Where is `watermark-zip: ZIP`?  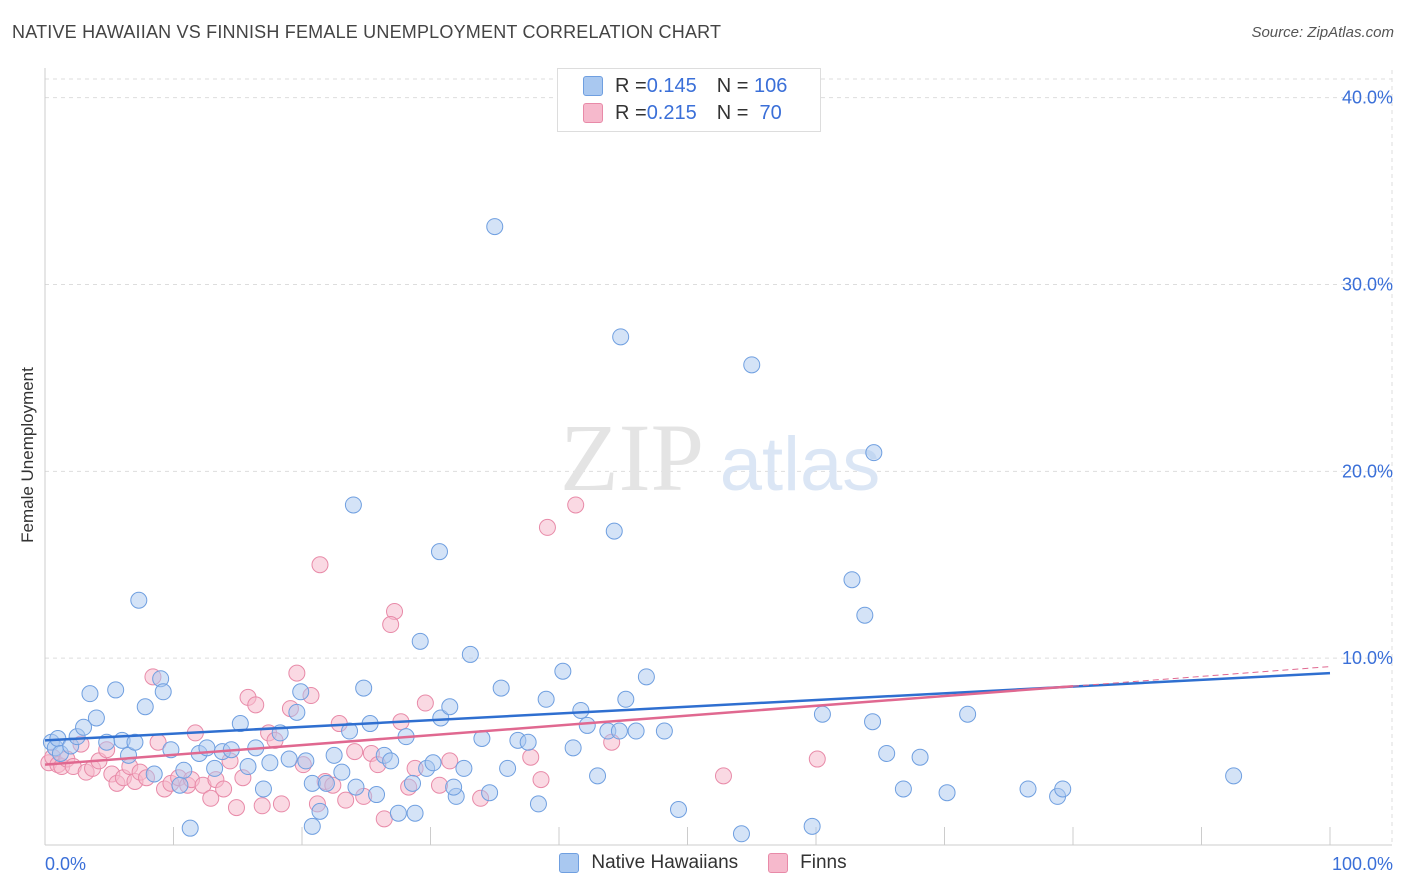
watermark-zip: ZIP is located at coordinates (632, 457).